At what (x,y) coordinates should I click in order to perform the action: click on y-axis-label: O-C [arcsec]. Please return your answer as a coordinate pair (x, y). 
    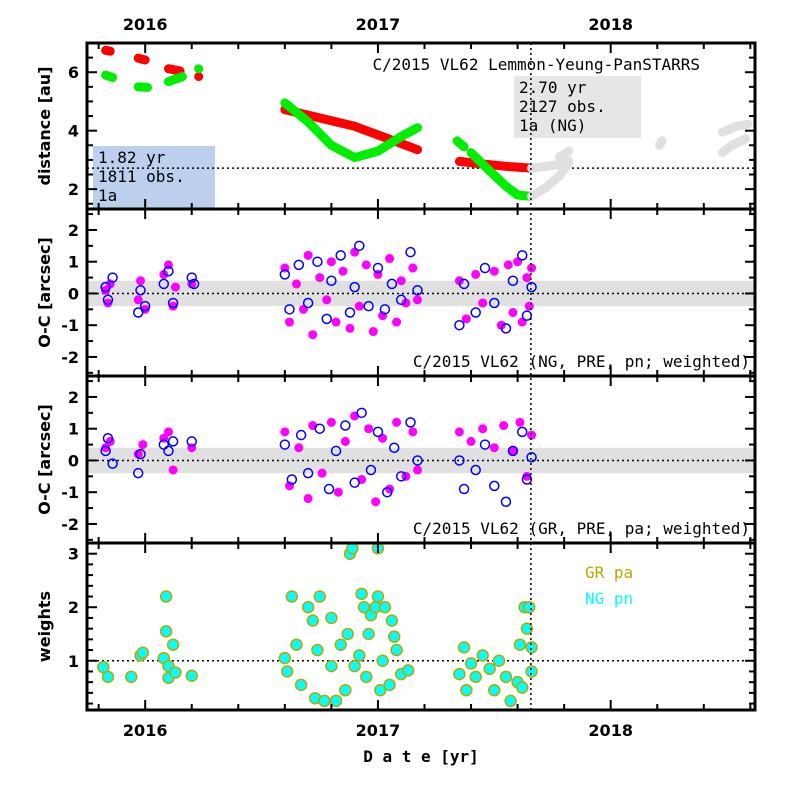
    Looking at the image, I should click on (44, 459).